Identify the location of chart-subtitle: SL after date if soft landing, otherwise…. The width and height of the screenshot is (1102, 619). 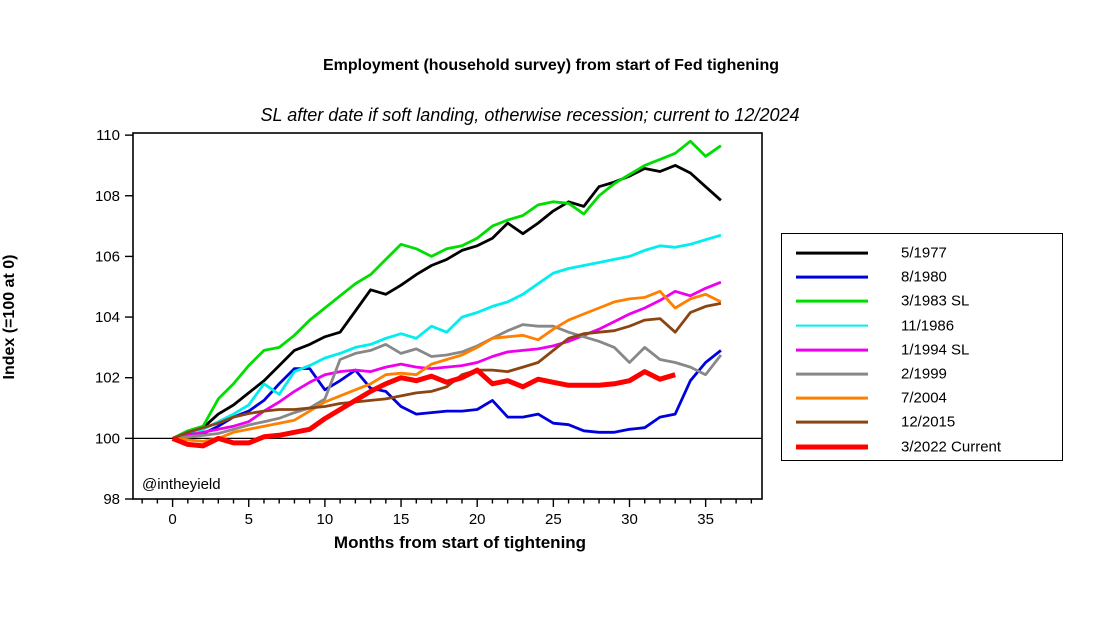
(530, 115).